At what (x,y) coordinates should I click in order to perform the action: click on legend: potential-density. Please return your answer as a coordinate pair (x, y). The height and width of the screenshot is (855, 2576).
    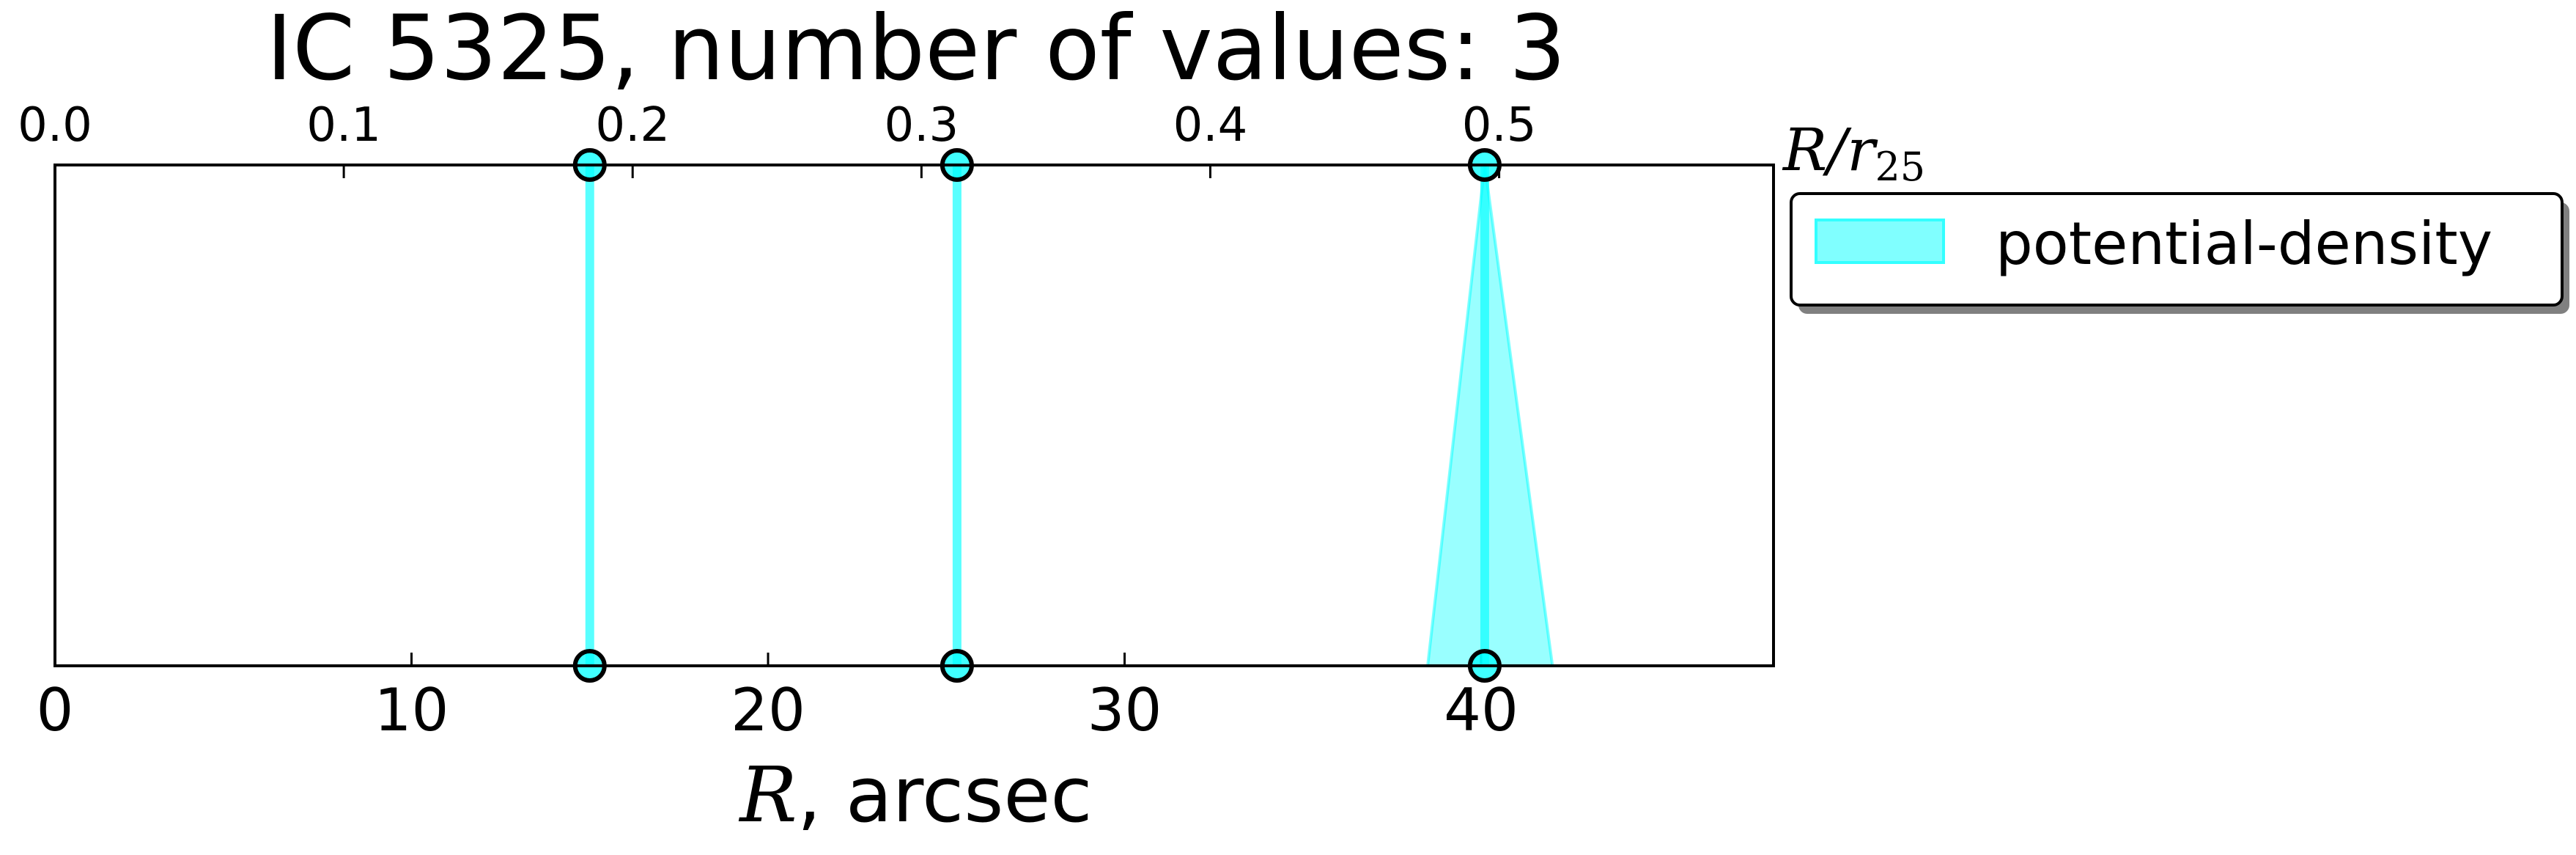
    Looking at the image, I should click on (2179, 253).